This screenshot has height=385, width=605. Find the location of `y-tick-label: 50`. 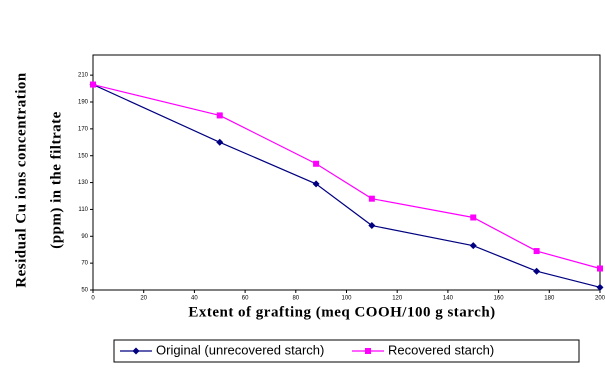

y-tick-label: 50 is located at coordinates (84, 291).